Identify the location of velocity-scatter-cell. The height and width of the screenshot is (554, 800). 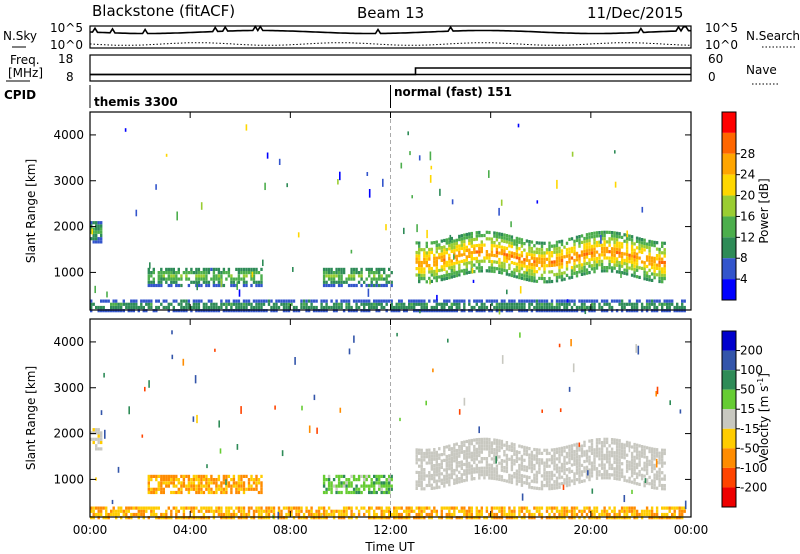
(105, 434).